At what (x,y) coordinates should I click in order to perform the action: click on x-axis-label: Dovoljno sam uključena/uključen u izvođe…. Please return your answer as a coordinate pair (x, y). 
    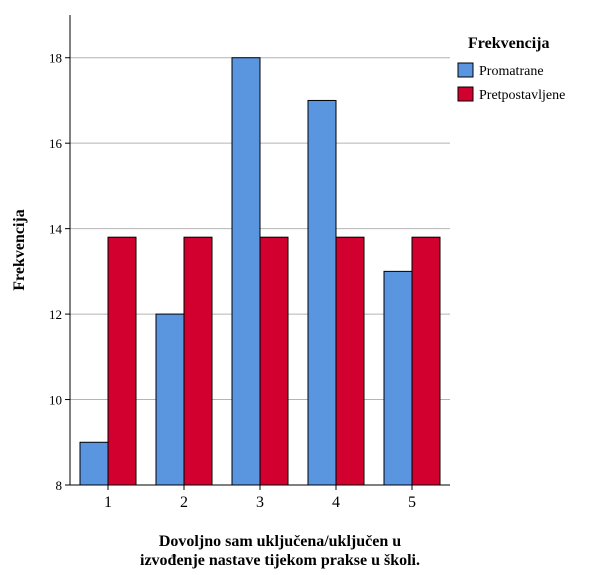
    Looking at the image, I should click on (280, 551).